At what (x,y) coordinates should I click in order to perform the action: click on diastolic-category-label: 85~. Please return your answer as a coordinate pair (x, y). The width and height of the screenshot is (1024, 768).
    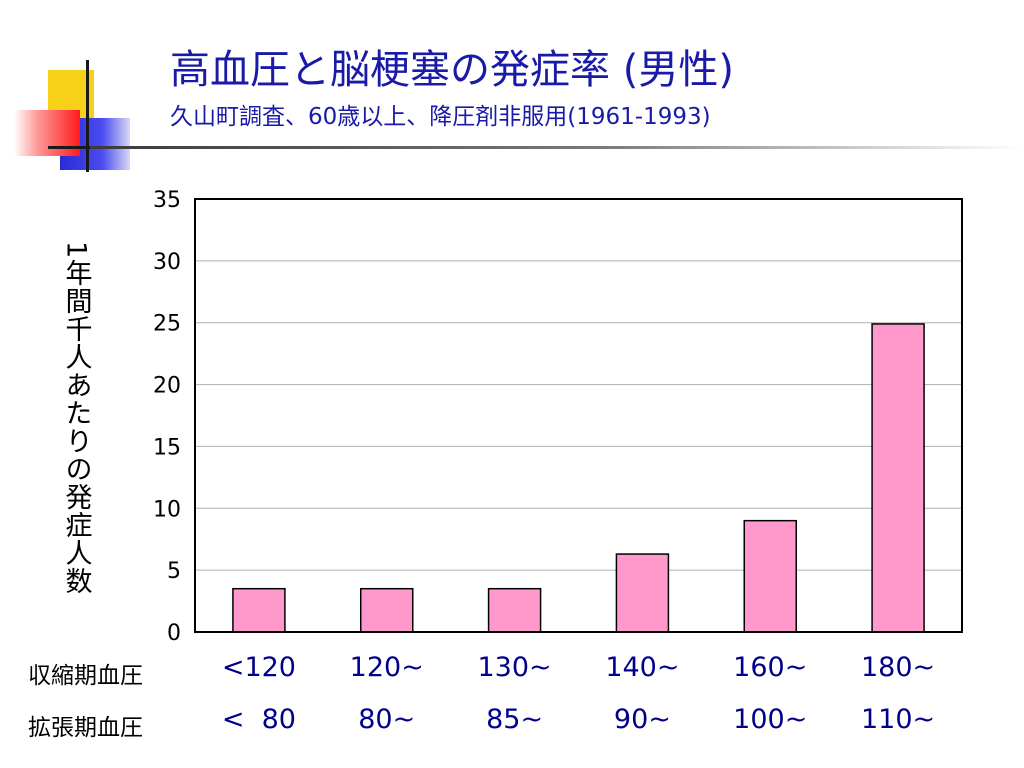
    Looking at the image, I should click on (515, 719).